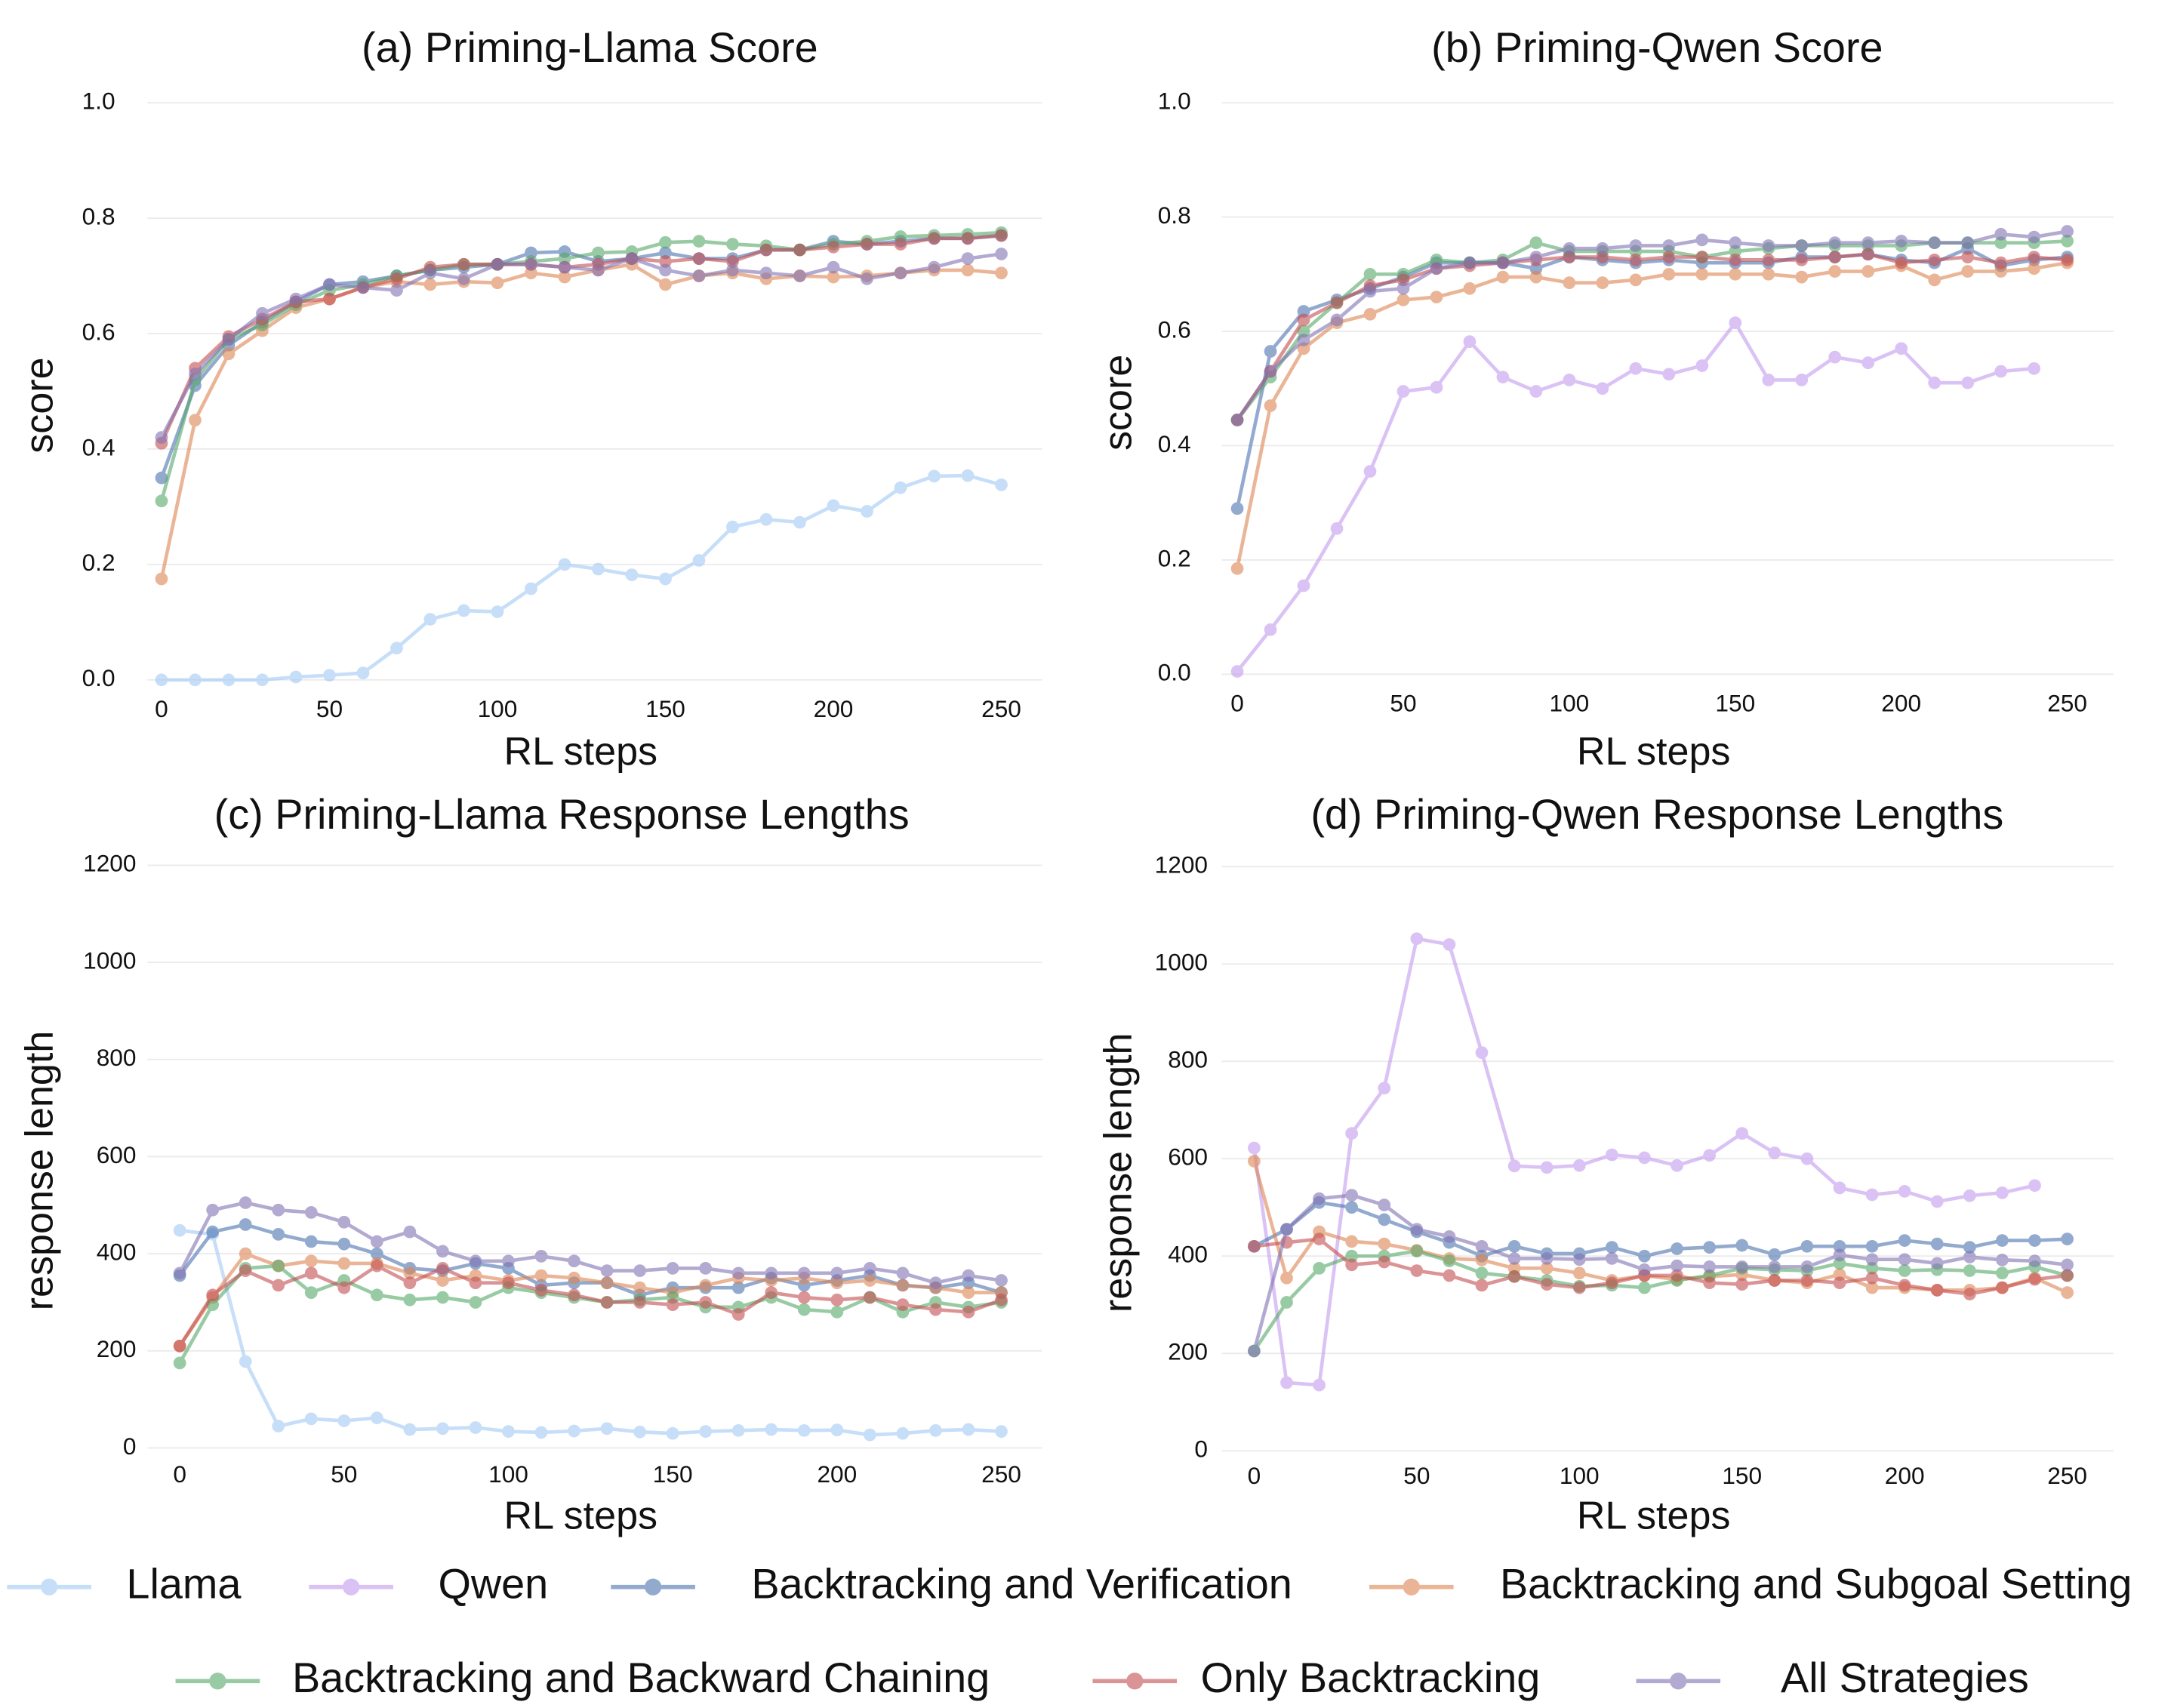  What do you see at coordinates (581, 578) in the screenshot?
I see `series-llama` at bounding box center [581, 578].